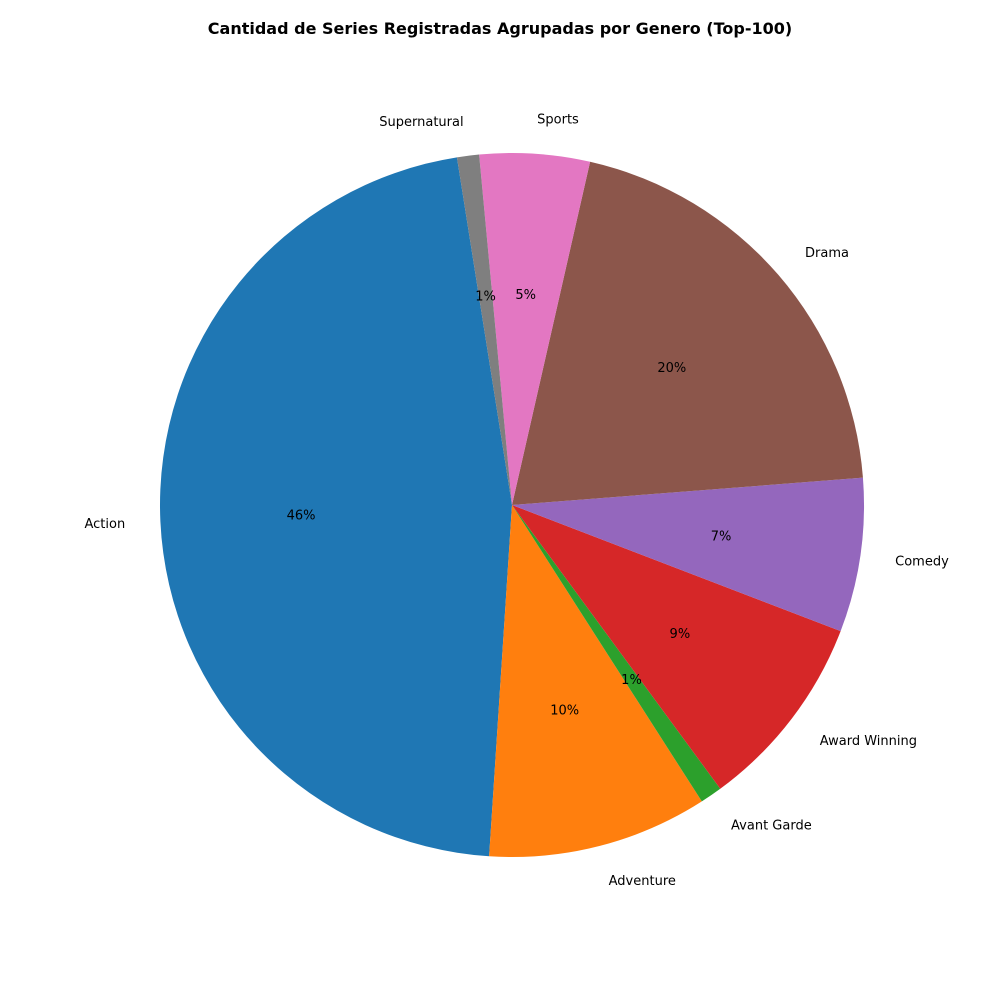 Image resolution: width=1000 pixels, height=1000 pixels. I want to click on slice-percent-label: 20%, so click(671, 368).